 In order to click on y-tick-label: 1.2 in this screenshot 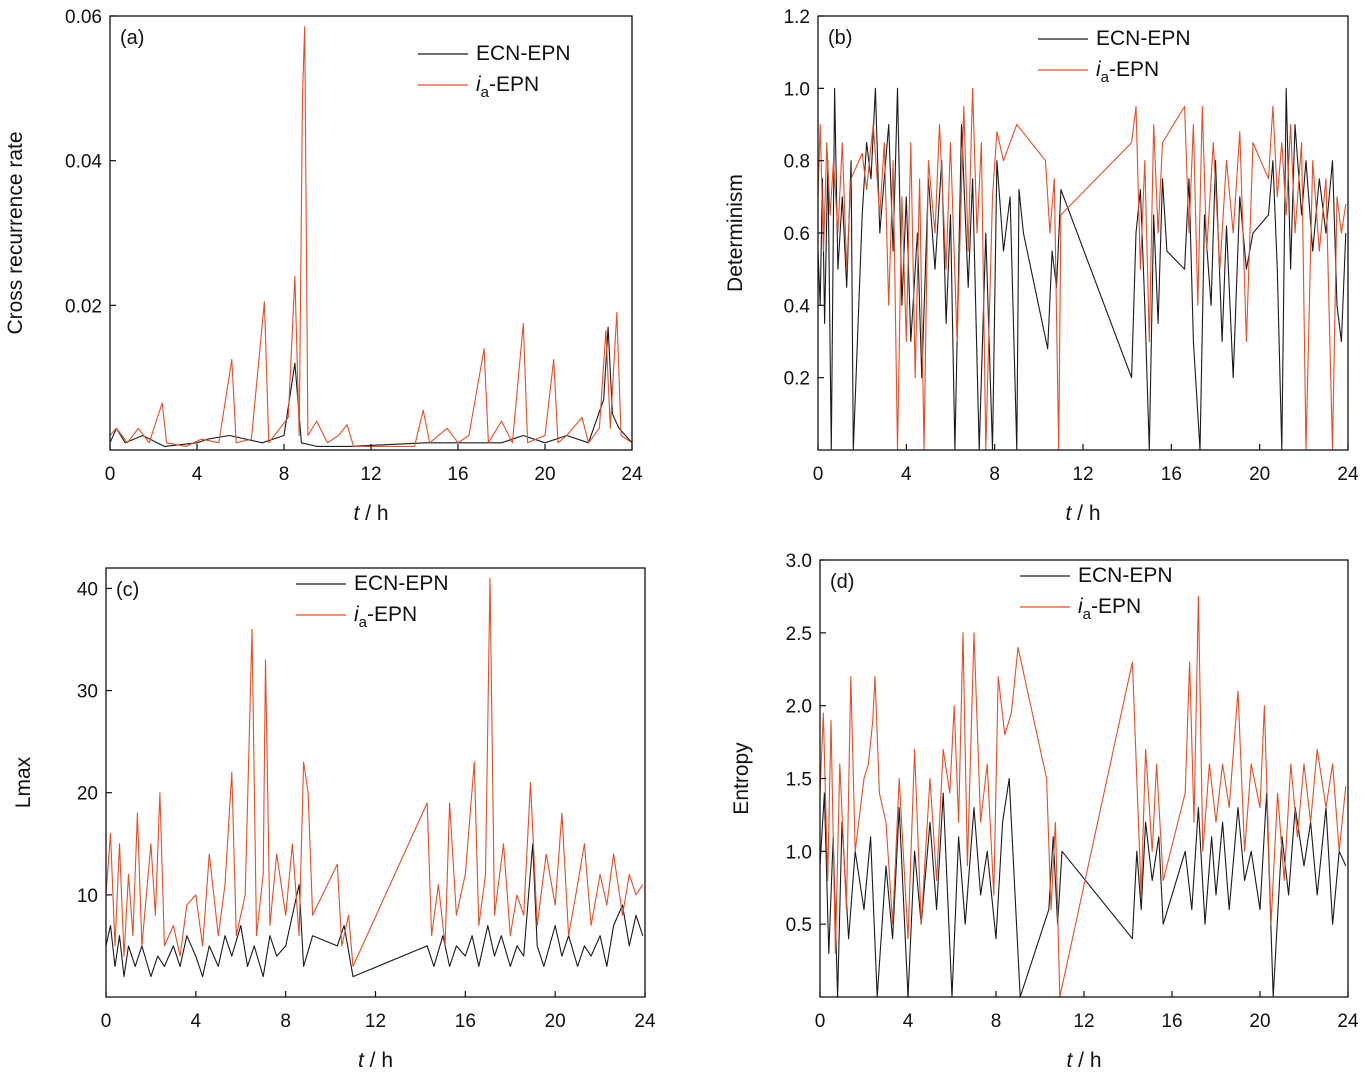, I will do `click(797, 17)`.